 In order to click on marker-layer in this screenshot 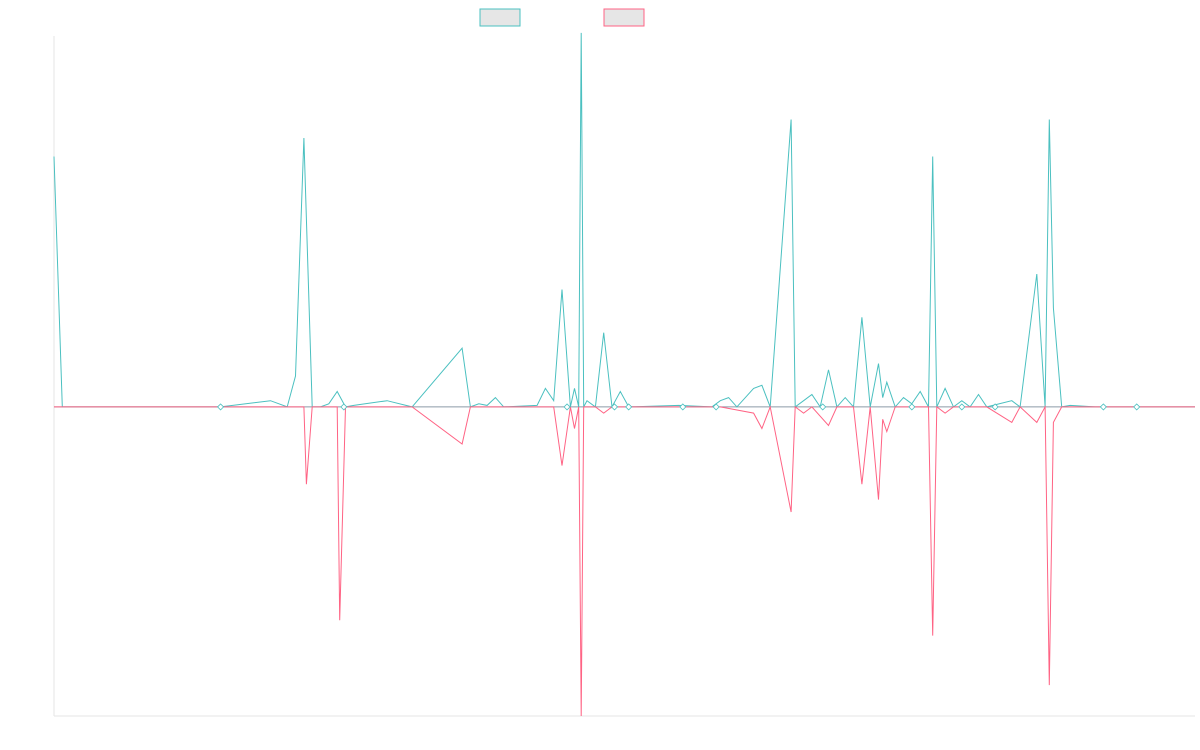, I will do `click(679, 407)`.